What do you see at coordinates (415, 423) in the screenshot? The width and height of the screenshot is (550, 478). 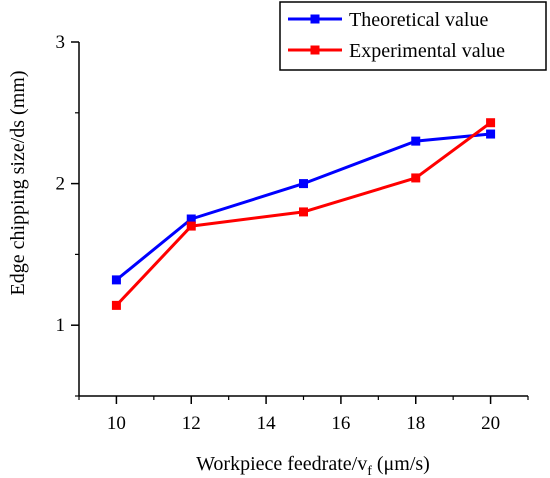 I see `x-tick-label: 18` at bounding box center [415, 423].